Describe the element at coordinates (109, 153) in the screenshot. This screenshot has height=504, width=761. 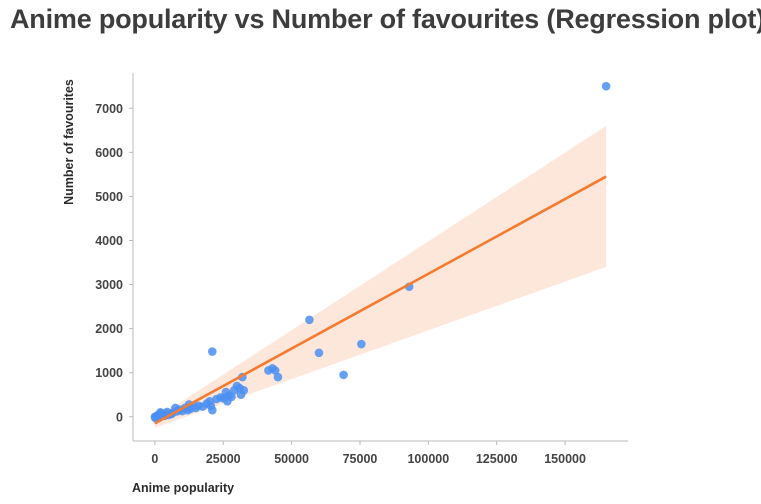
I see `y-tick-label: 6000` at that location.